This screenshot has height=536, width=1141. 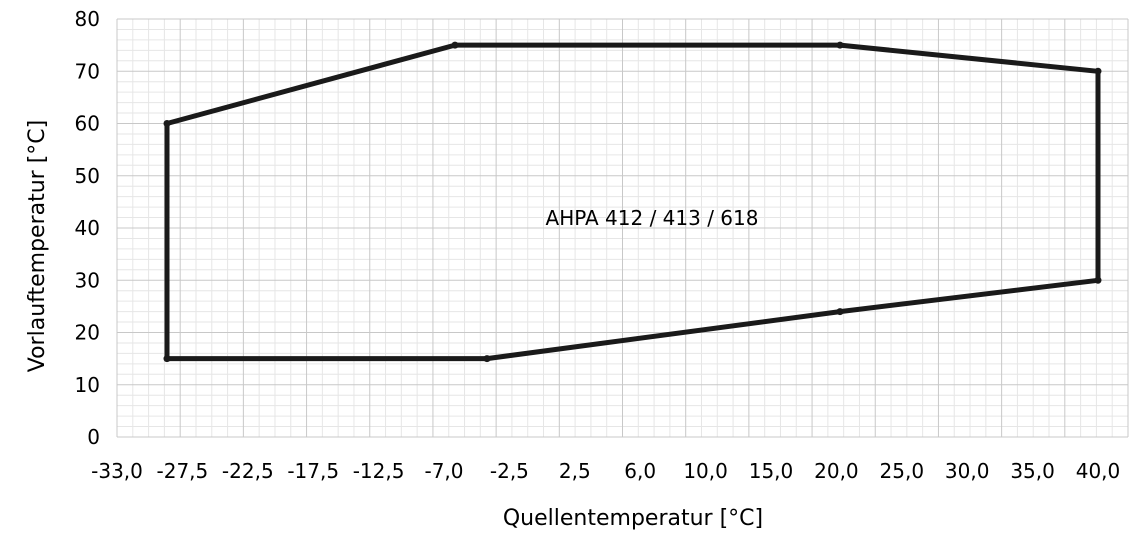 I want to click on x-tick-label: 30,0, so click(x=967, y=471).